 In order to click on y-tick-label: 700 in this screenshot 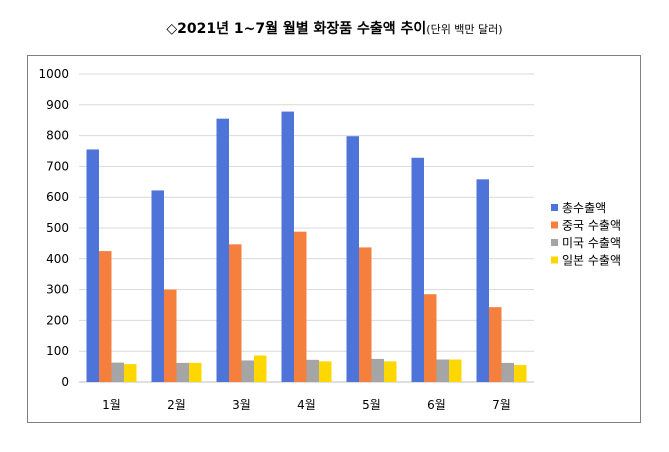, I will do `click(57, 166)`.